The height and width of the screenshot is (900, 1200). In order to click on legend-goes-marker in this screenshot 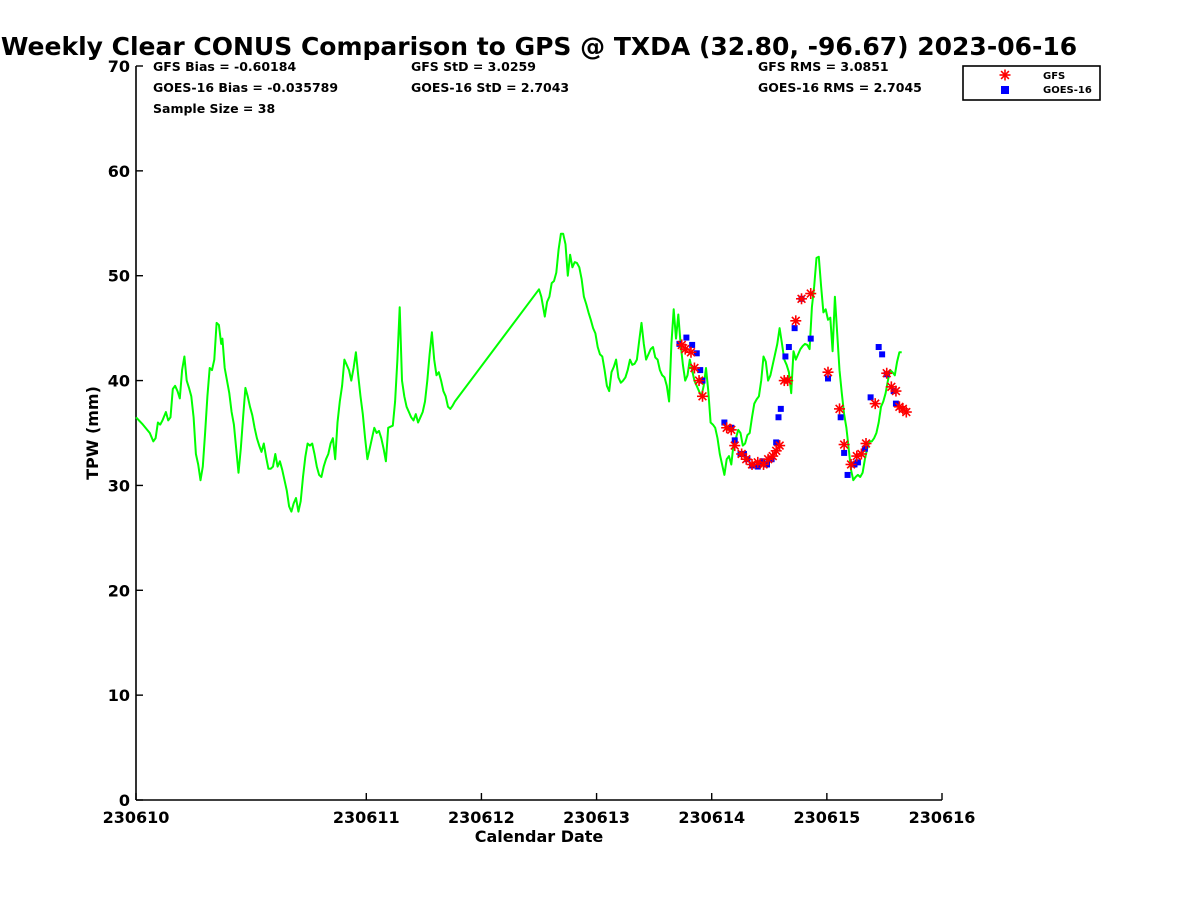, I will do `click(1005, 90)`.